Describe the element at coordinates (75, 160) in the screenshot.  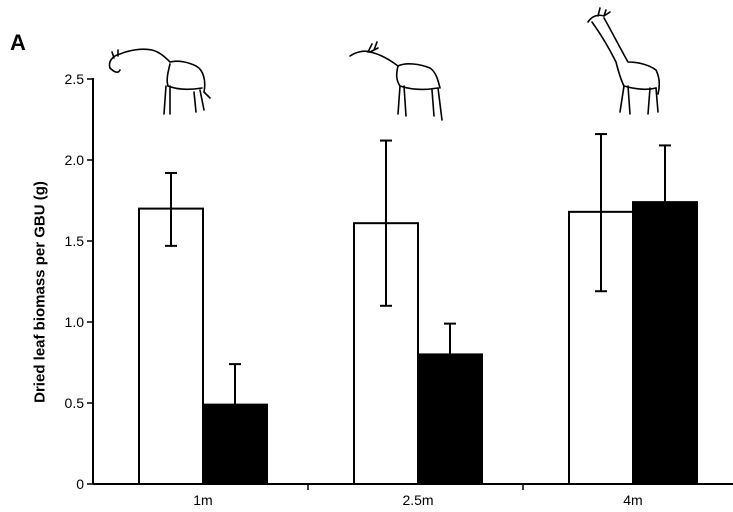
I see `y-tick-label: 2.0` at that location.